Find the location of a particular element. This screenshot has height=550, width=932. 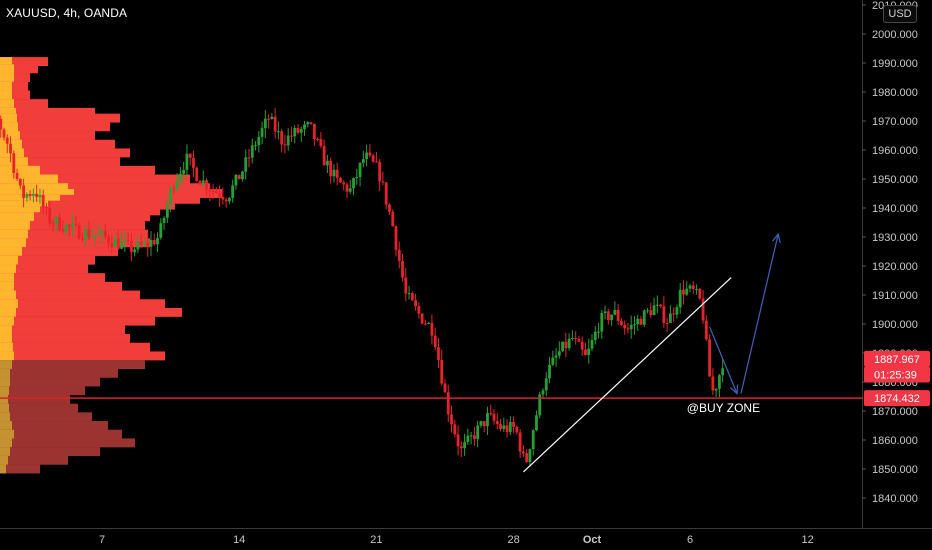

time-axis-label: 7 is located at coordinates (102, 540).